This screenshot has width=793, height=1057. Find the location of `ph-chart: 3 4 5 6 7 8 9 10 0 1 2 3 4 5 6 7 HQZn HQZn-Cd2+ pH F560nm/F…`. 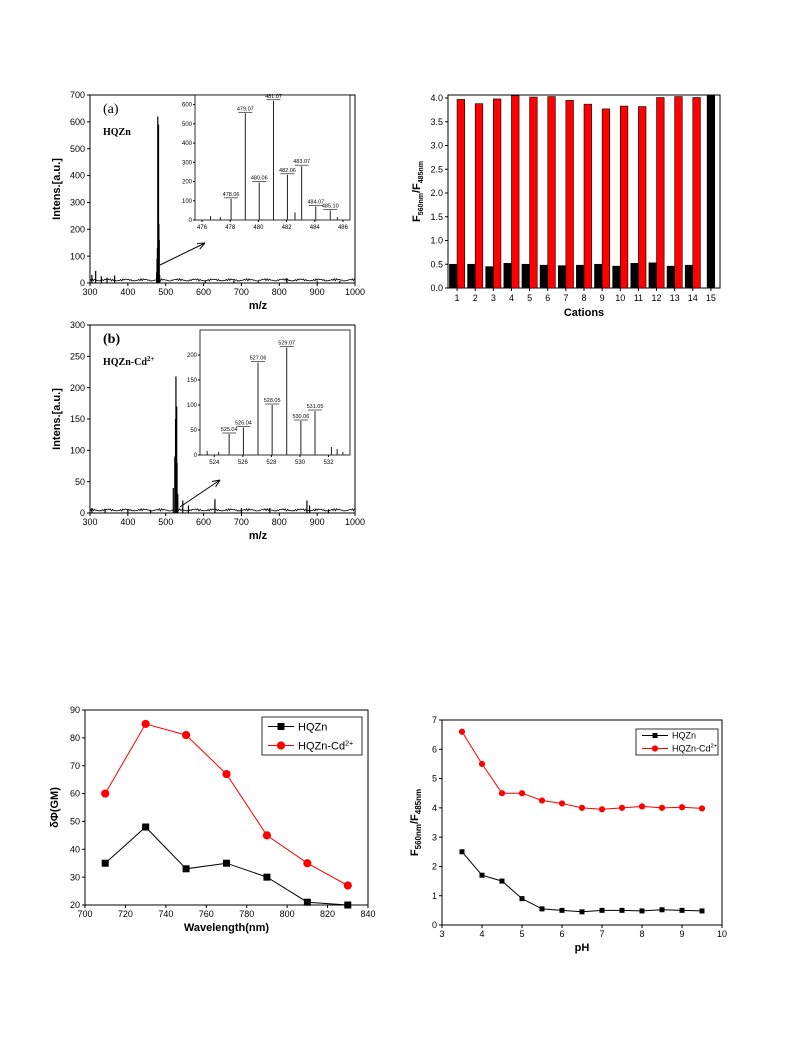

ph-chart: 3 4 5 6 7 8 9 10 0 1 2 3 4 5 6 7 HQZn HQZn-Cd2+ pH F560nm/F… is located at coordinates (568, 834).